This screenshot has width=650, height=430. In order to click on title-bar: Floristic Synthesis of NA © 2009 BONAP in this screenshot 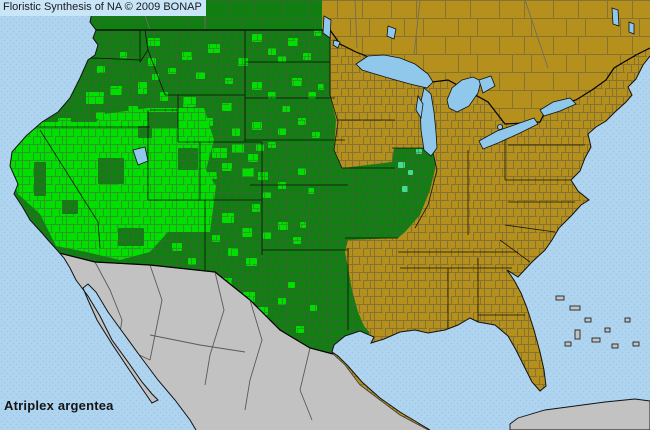, I will do `click(103, 8)`.